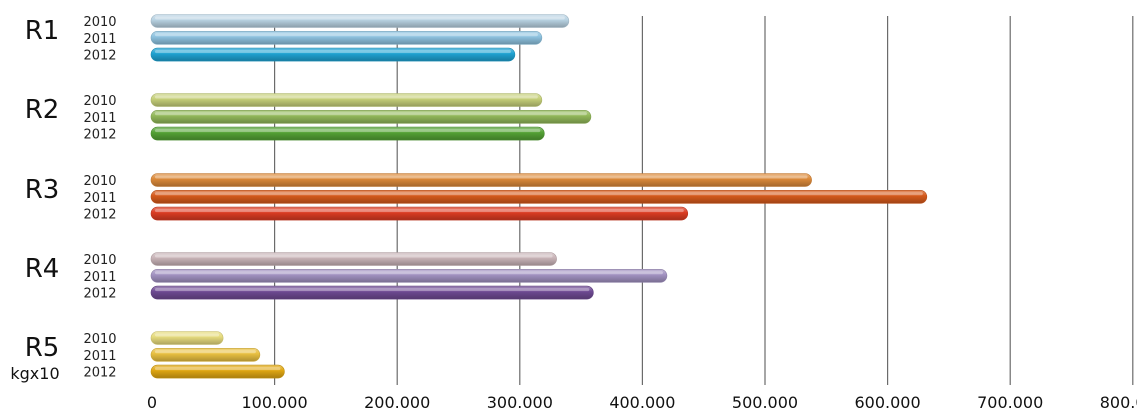 The image size is (1137, 414). What do you see at coordinates (520, 402) in the screenshot?
I see `x-tick-label: 300.000` at bounding box center [520, 402].